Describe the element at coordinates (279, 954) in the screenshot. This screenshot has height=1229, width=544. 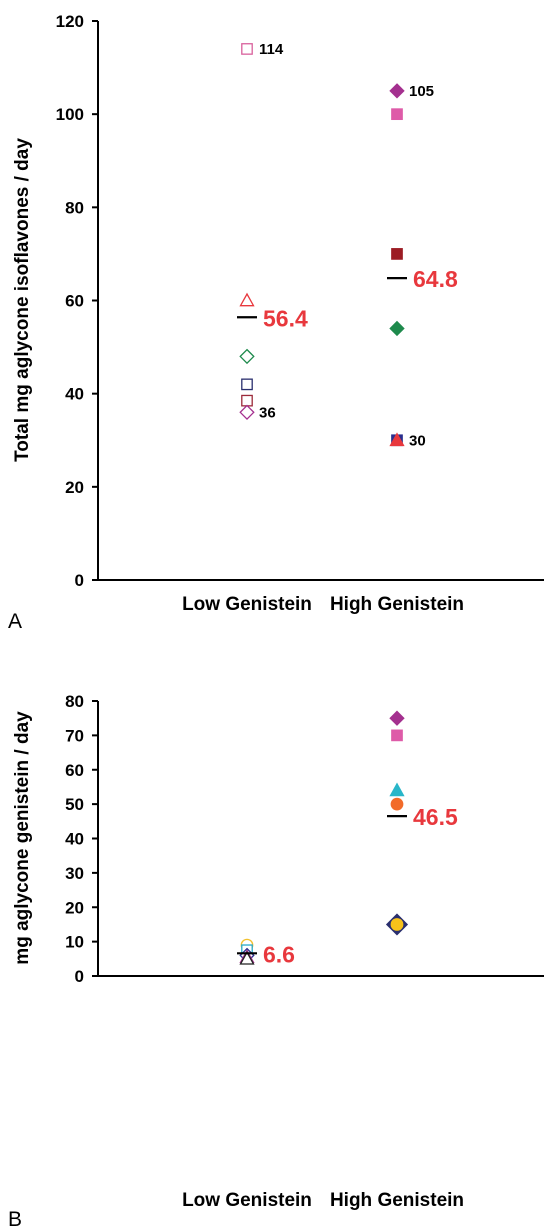
I see `mean-value-label: 6.6` at that location.